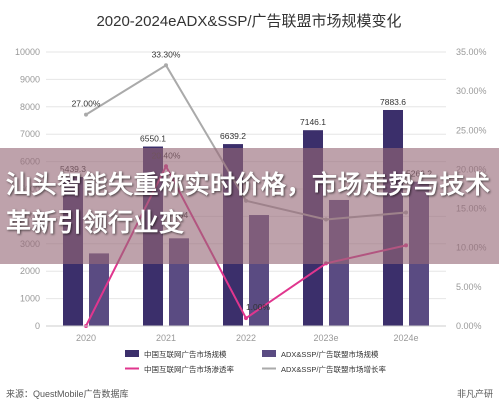 The height and width of the screenshot is (410, 499). What do you see at coordinates (469, 287) in the screenshot?
I see `right-tick-label: 5.00%` at bounding box center [469, 287].